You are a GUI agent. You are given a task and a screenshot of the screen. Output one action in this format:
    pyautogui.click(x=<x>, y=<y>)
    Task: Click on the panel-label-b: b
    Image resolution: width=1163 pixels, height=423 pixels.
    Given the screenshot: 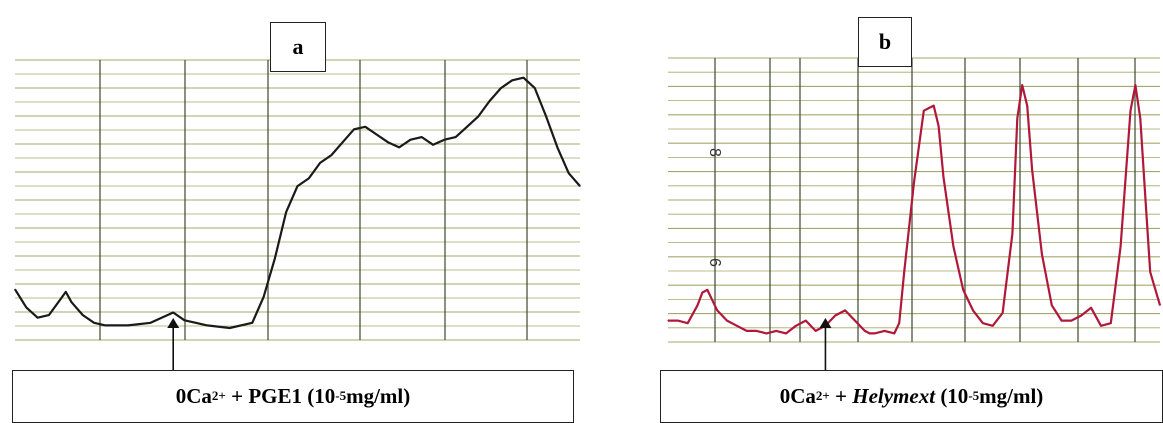 What is the action you would take?
    pyautogui.click(x=885, y=42)
    